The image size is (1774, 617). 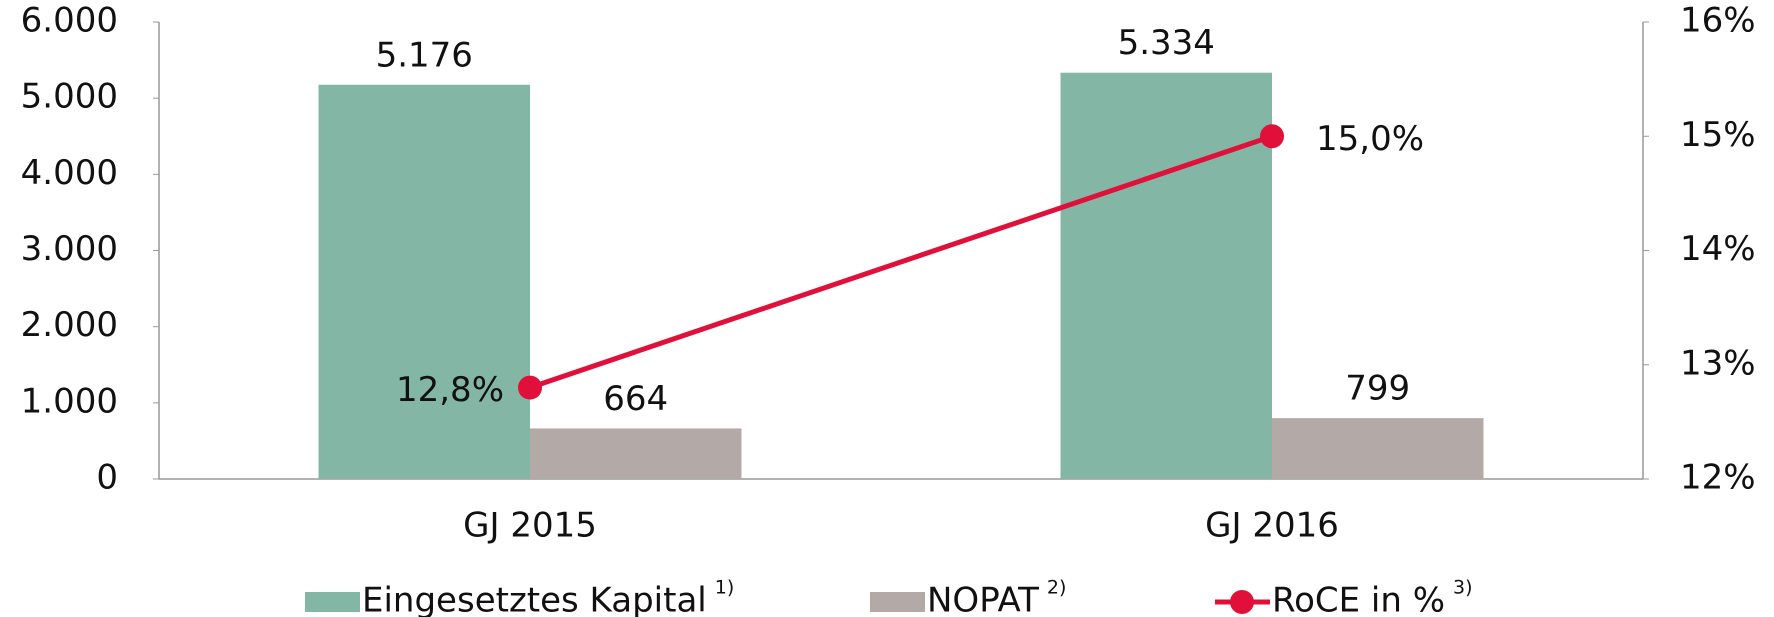 What do you see at coordinates (1057, 588) in the screenshot?
I see `legend-note: 2)` at bounding box center [1057, 588].